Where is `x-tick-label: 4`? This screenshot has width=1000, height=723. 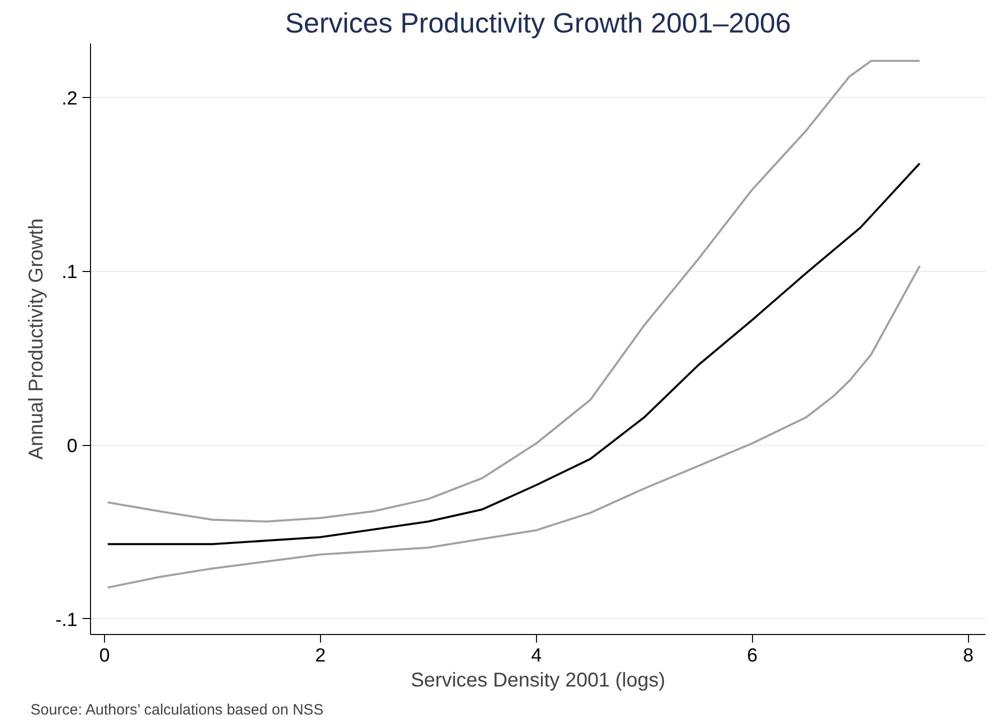 x-tick-label: 4 is located at coordinates (536, 656).